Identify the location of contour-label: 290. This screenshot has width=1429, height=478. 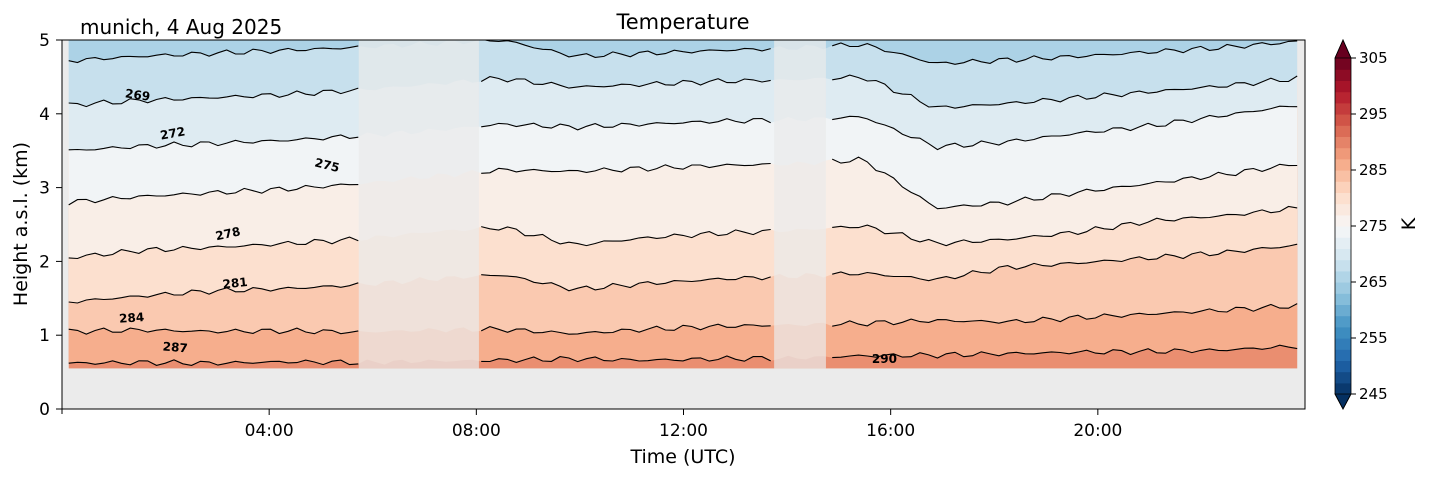
(884, 359).